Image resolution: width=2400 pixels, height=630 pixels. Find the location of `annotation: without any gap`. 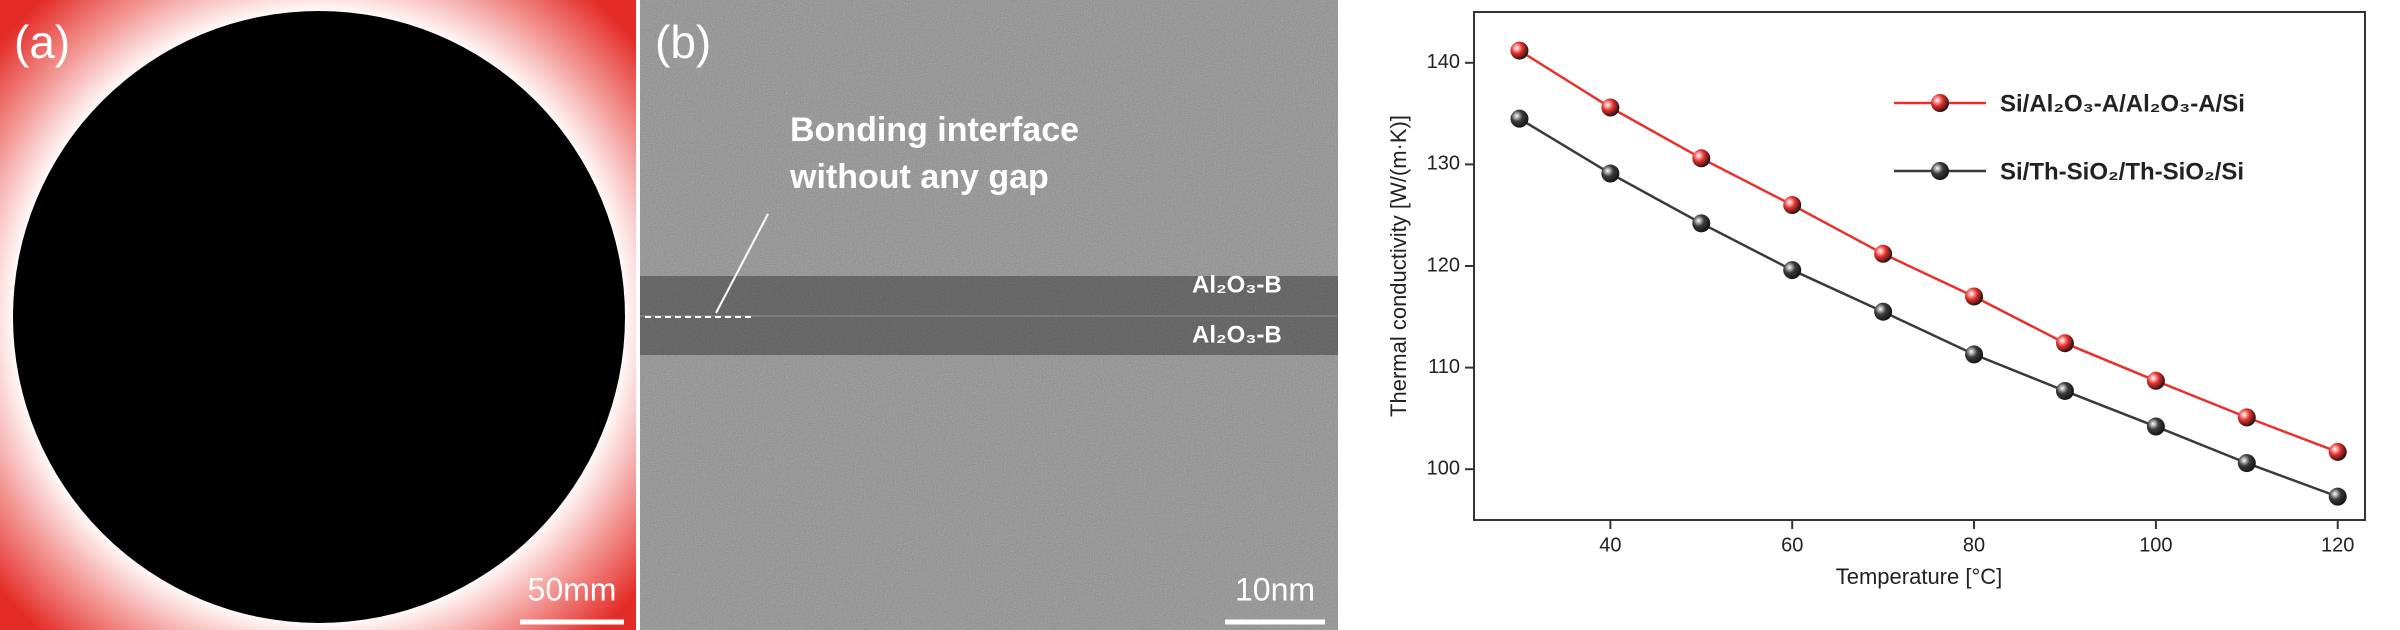

annotation: without any gap is located at coordinates (919, 177).